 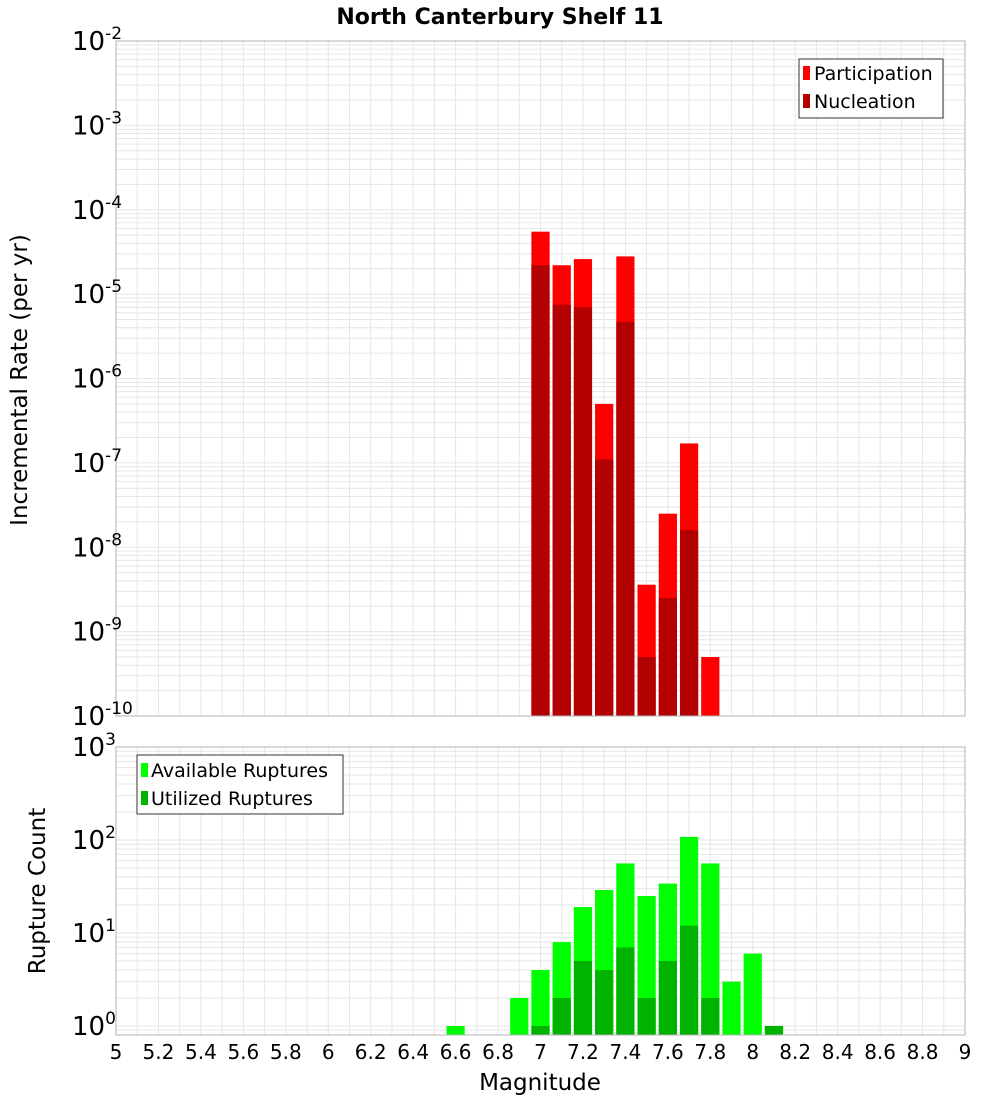 I want to click on y-tick-label: 10⁻⁶, so click(x=97, y=378).